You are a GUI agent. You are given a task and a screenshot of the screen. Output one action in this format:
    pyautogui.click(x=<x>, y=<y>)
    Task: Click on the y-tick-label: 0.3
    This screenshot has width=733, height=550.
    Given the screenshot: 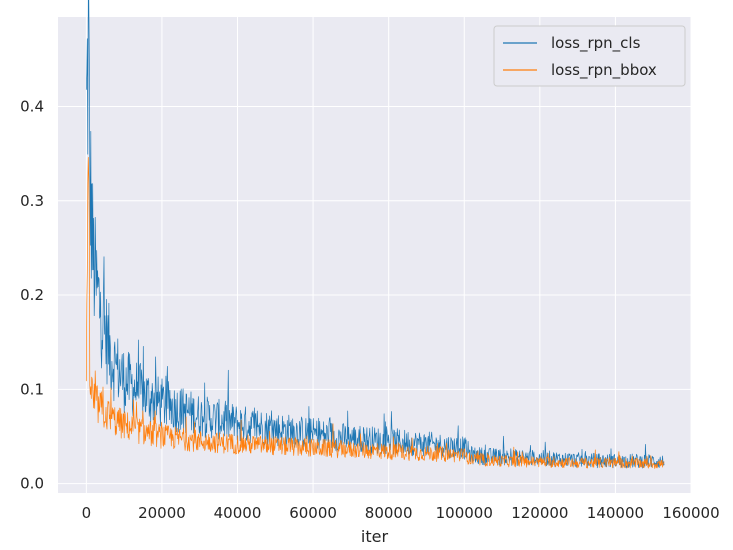 What is the action you would take?
    pyautogui.click(x=32, y=201)
    